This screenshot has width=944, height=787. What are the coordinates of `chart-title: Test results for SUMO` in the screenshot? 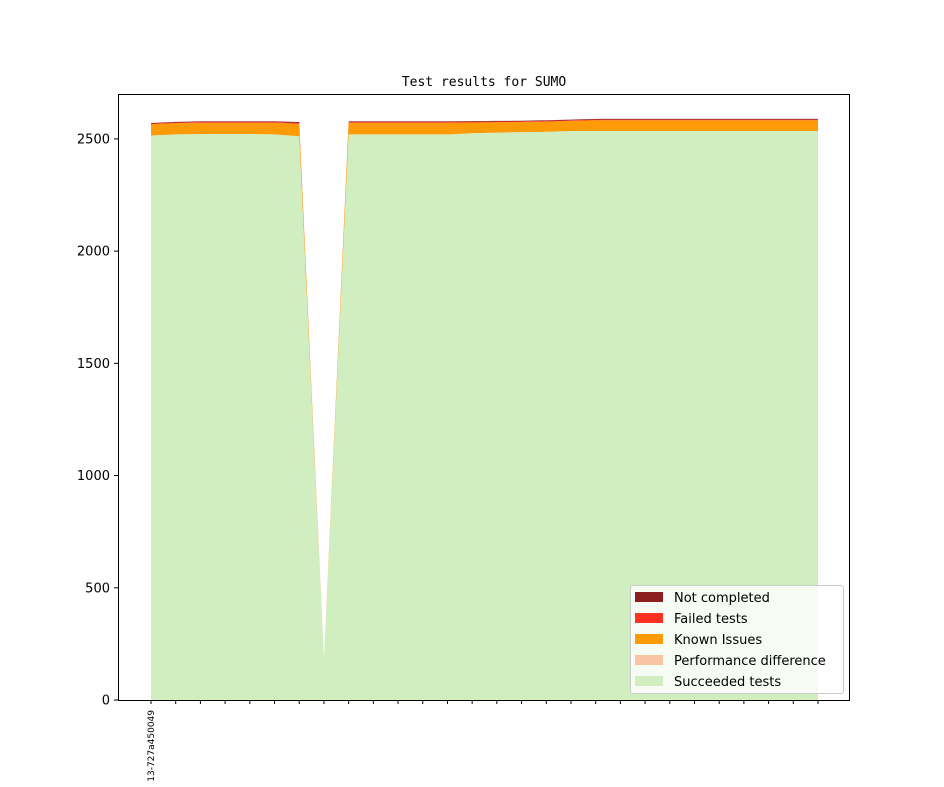 It's located at (484, 82).